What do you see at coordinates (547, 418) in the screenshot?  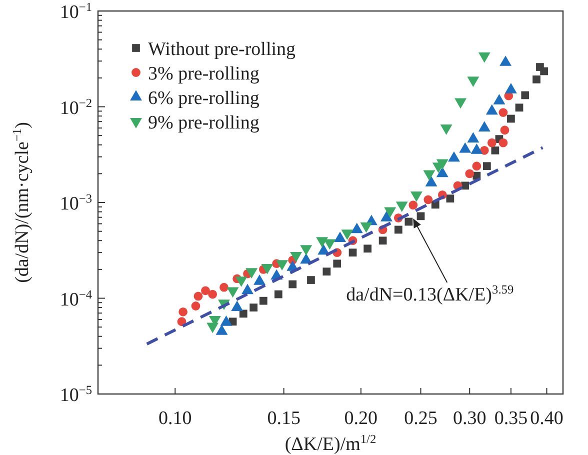 I see `x-tick-label: 0.40` at bounding box center [547, 418].